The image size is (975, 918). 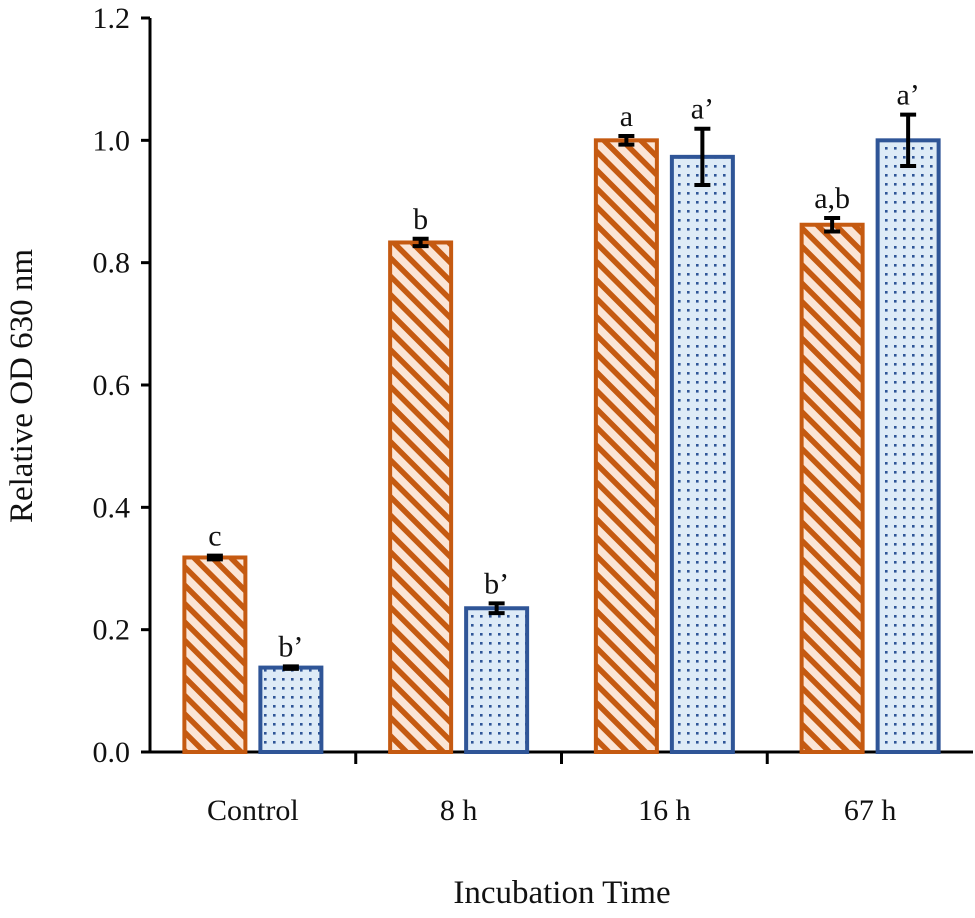 I want to click on x-tick-label: 16 h, so click(x=664, y=810).